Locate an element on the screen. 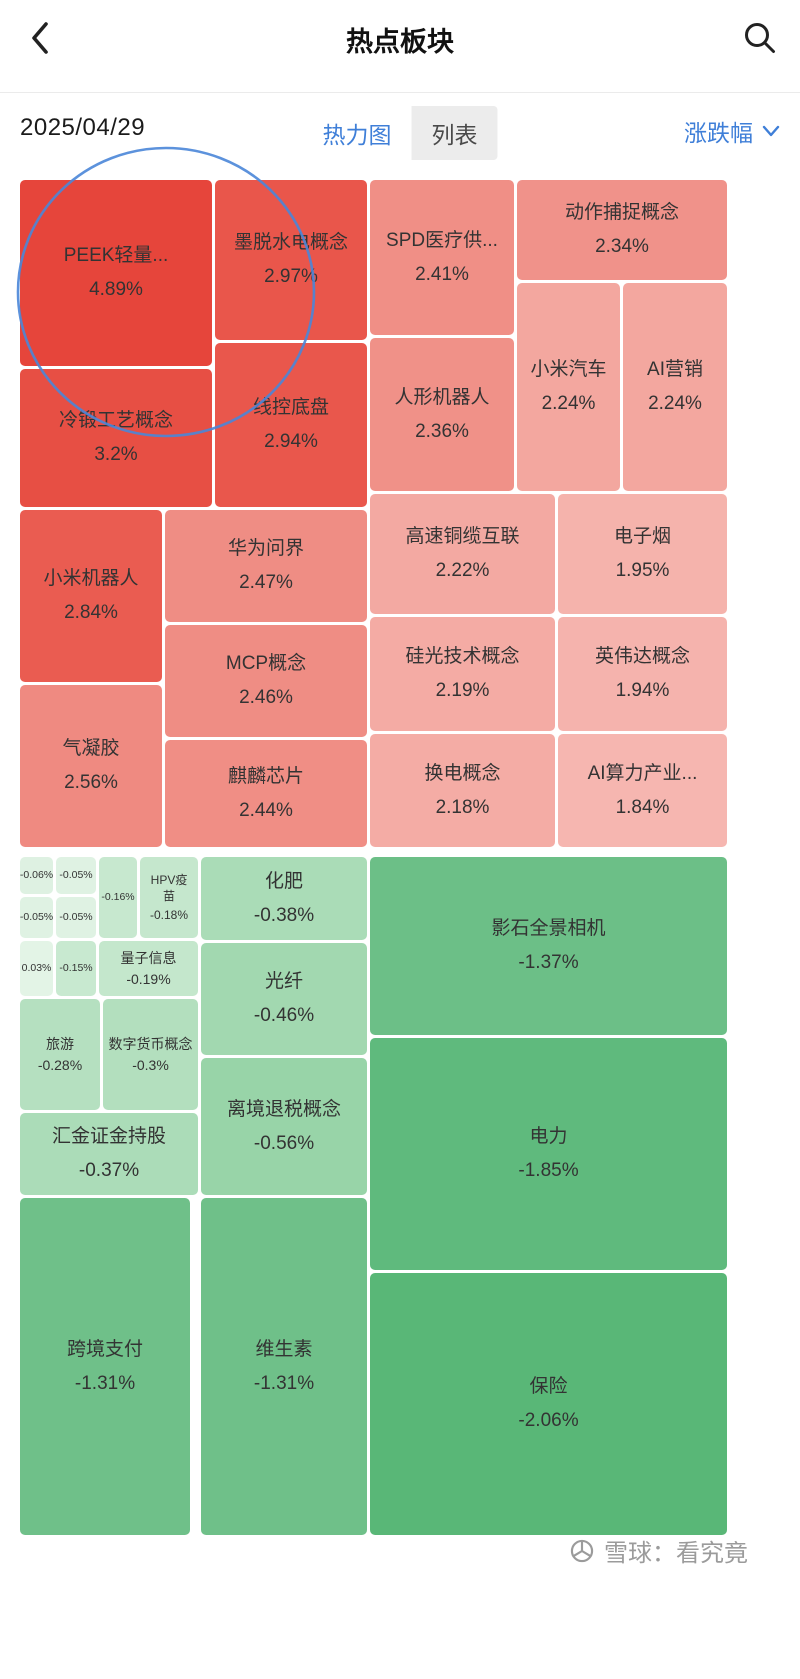 This screenshot has width=800, height=1679. tile-value: -0.46% is located at coordinates (284, 1015).